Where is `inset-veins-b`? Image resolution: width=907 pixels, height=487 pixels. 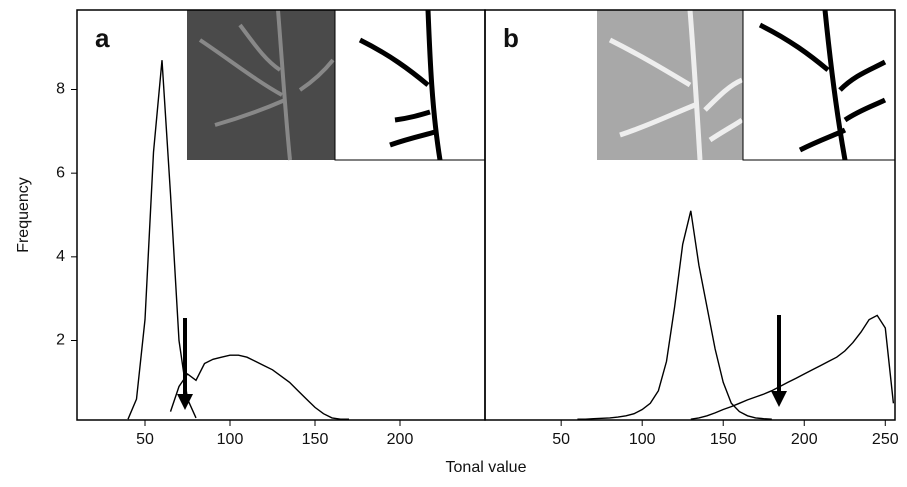 inset-veins-b is located at coordinates (676, 85).